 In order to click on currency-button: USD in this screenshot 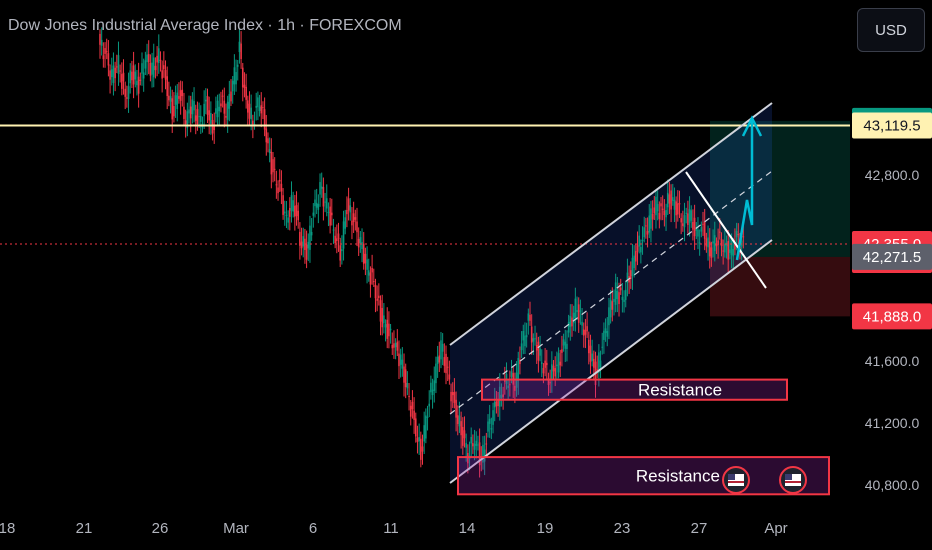, I will do `click(891, 30)`.